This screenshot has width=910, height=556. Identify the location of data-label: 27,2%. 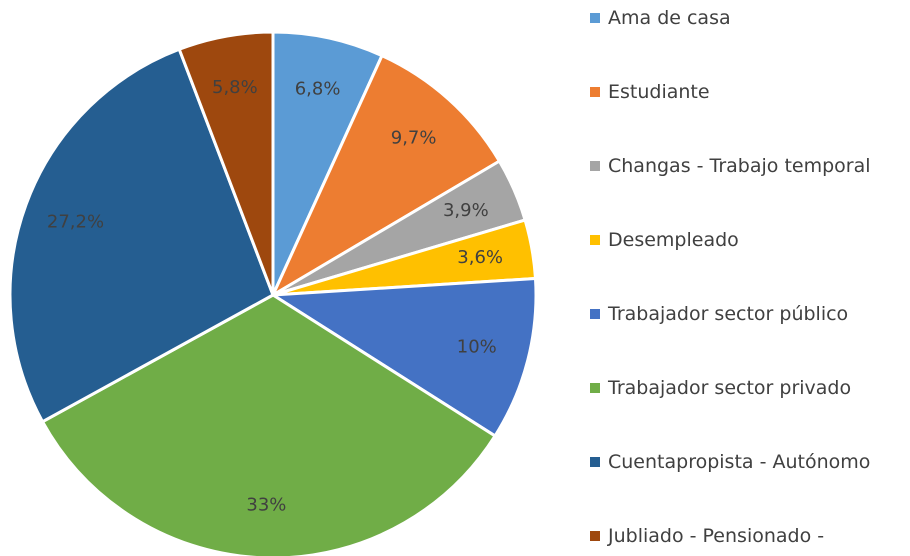
(75, 221).